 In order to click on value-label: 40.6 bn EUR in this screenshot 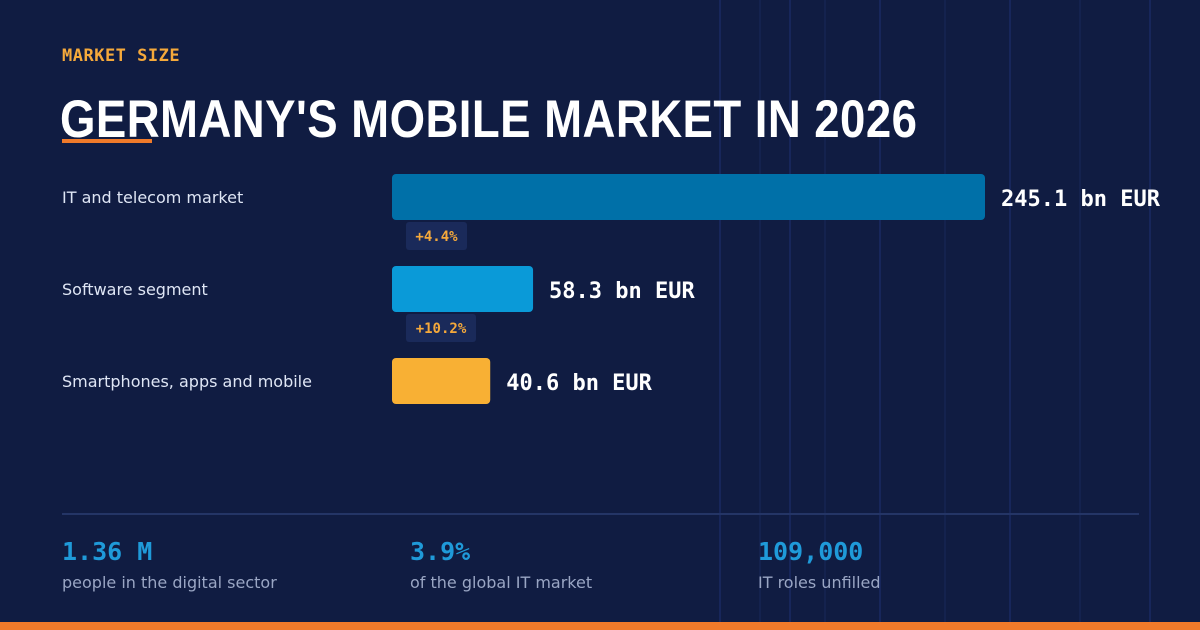, I will do `click(579, 383)`.